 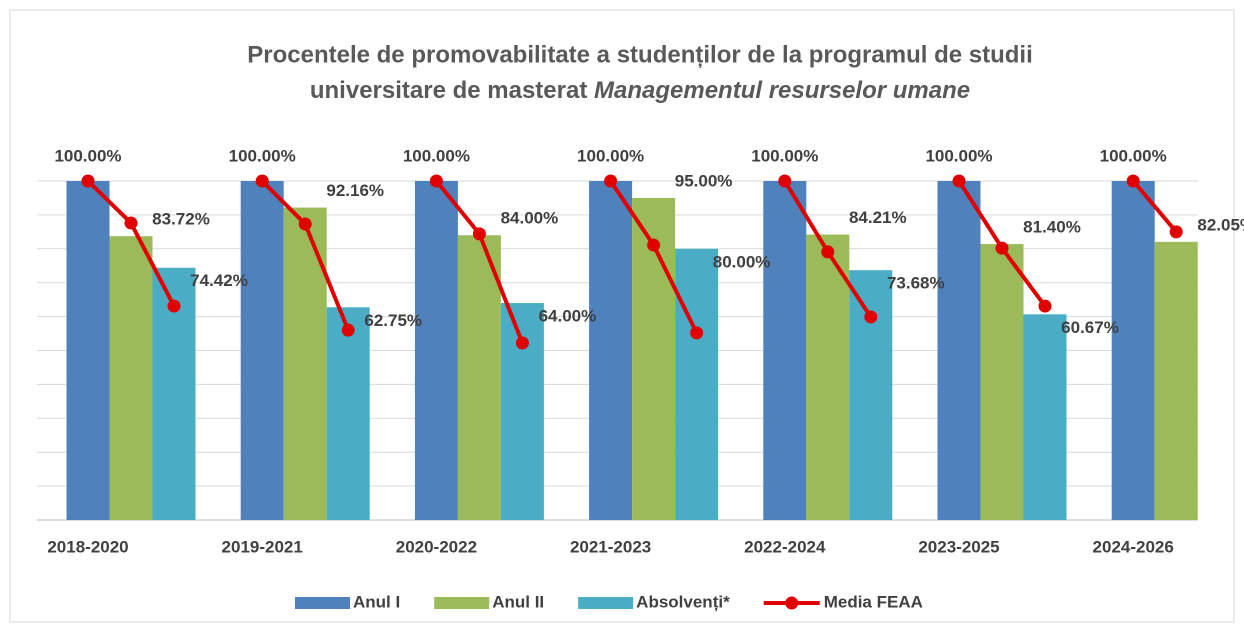 What do you see at coordinates (683, 601) in the screenshot?
I see `legend-label: Absolvenți*` at bounding box center [683, 601].